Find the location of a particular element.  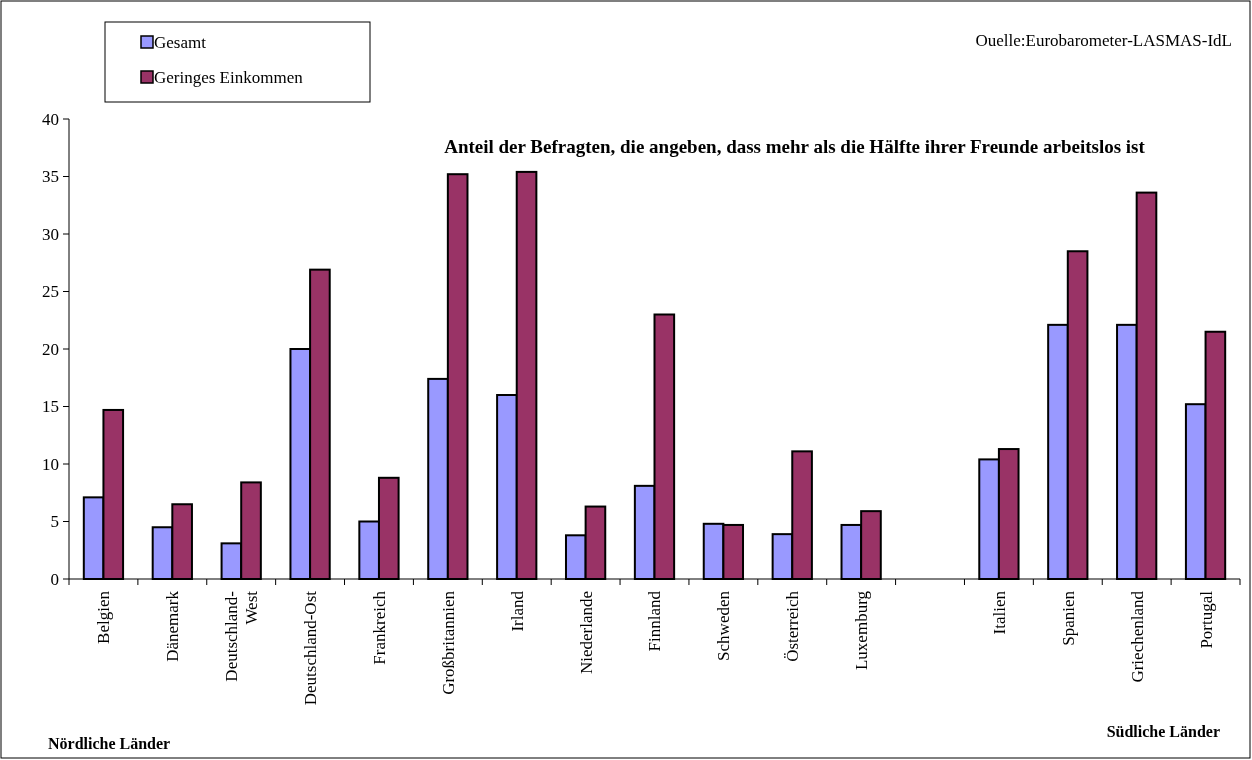

y-tick-label: 0 is located at coordinates (54, 579).